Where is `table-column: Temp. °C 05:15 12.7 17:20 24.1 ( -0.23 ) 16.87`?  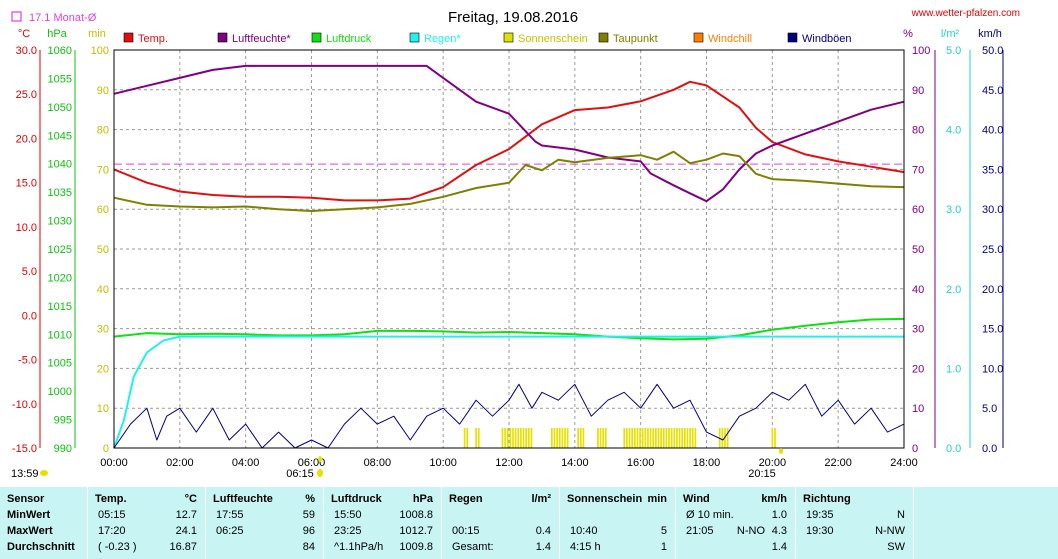
table-column: Temp. °C 05:15 12.7 17:20 24.1 ( -0.23 ) 16.87 is located at coordinates (147, 523).